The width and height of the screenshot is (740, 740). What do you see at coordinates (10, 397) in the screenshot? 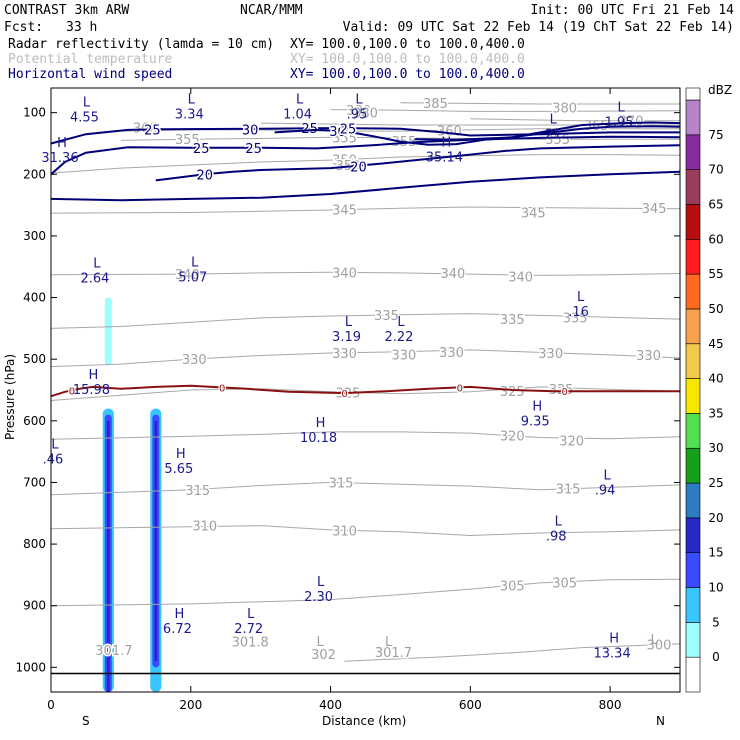
I see `y-axis-label: Pressure (hPa)` at bounding box center [10, 397].